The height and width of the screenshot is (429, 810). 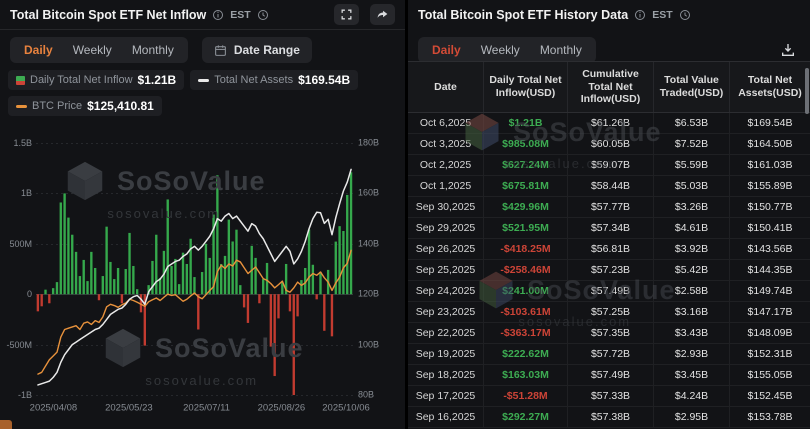 What do you see at coordinates (446, 249) in the screenshot?
I see `cell-date: Sep 26,2025` at bounding box center [446, 249].